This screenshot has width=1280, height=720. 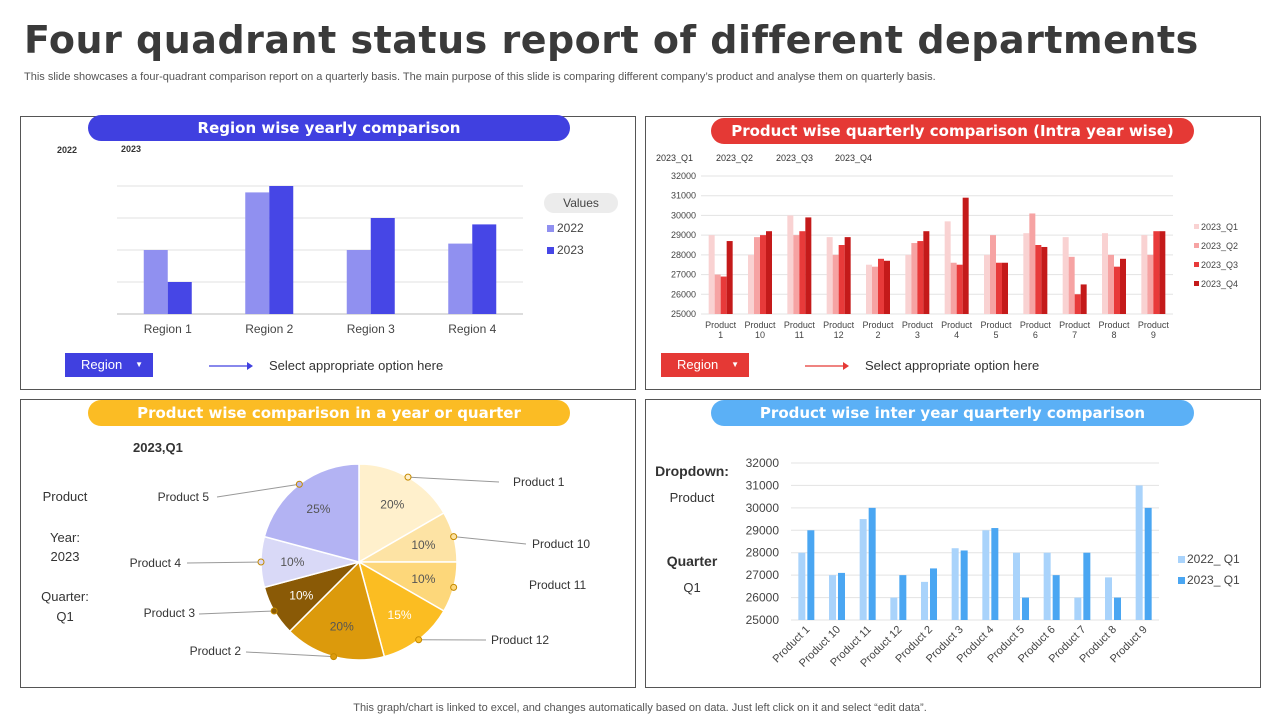 What do you see at coordinates (763, 508) in the screenshot?
I see `y-tick-label: 30000` at bounding box center [763, 508].